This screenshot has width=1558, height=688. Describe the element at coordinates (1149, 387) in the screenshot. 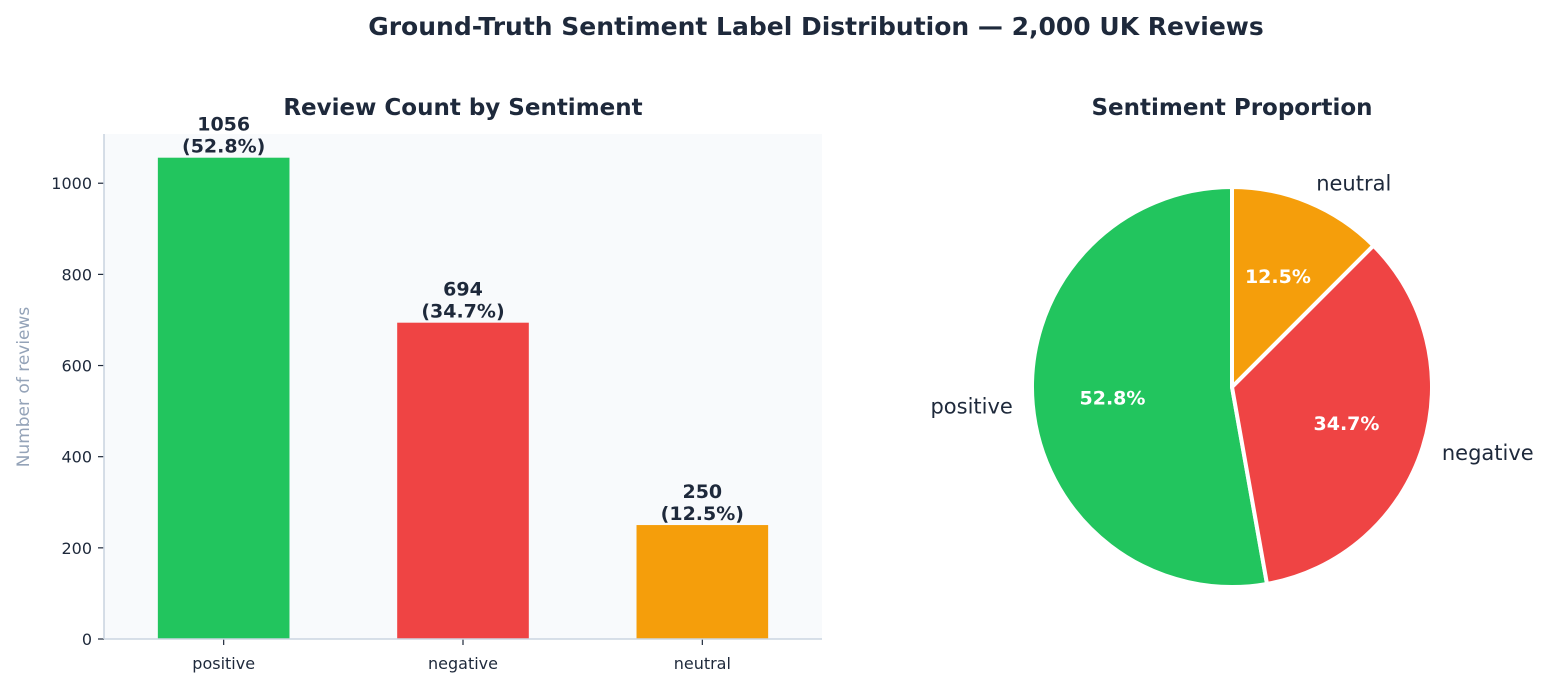

I see `pie-slice-positive` at that location.